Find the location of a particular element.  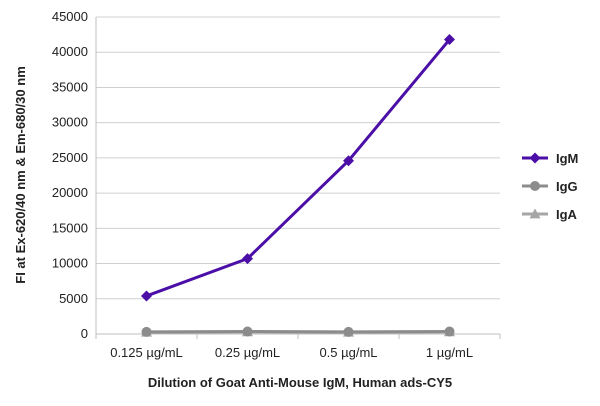

y-tick-label: 35000 is located at coordinates (70, 86).